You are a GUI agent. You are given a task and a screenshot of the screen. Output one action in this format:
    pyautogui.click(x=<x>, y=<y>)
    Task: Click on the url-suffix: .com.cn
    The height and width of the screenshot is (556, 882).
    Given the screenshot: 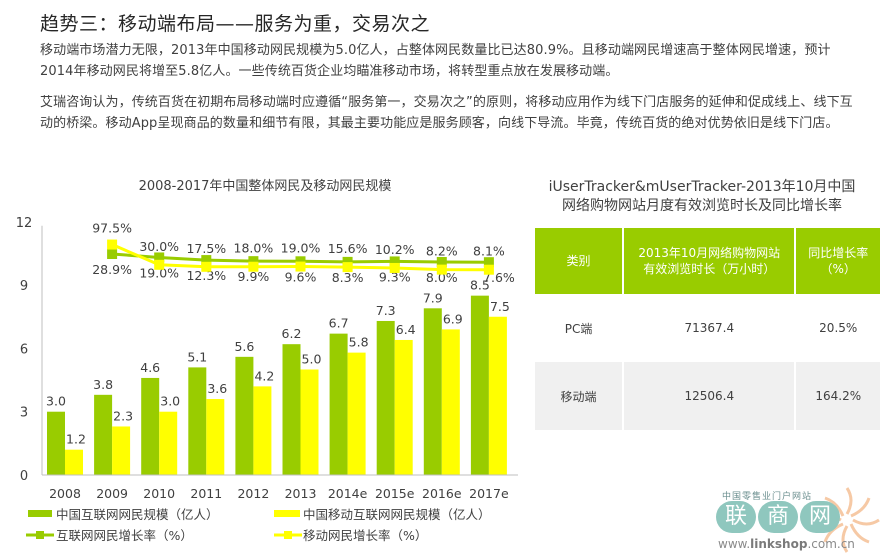 What is the action you would take?
    pyautogui.click(x=831, y=544)
    